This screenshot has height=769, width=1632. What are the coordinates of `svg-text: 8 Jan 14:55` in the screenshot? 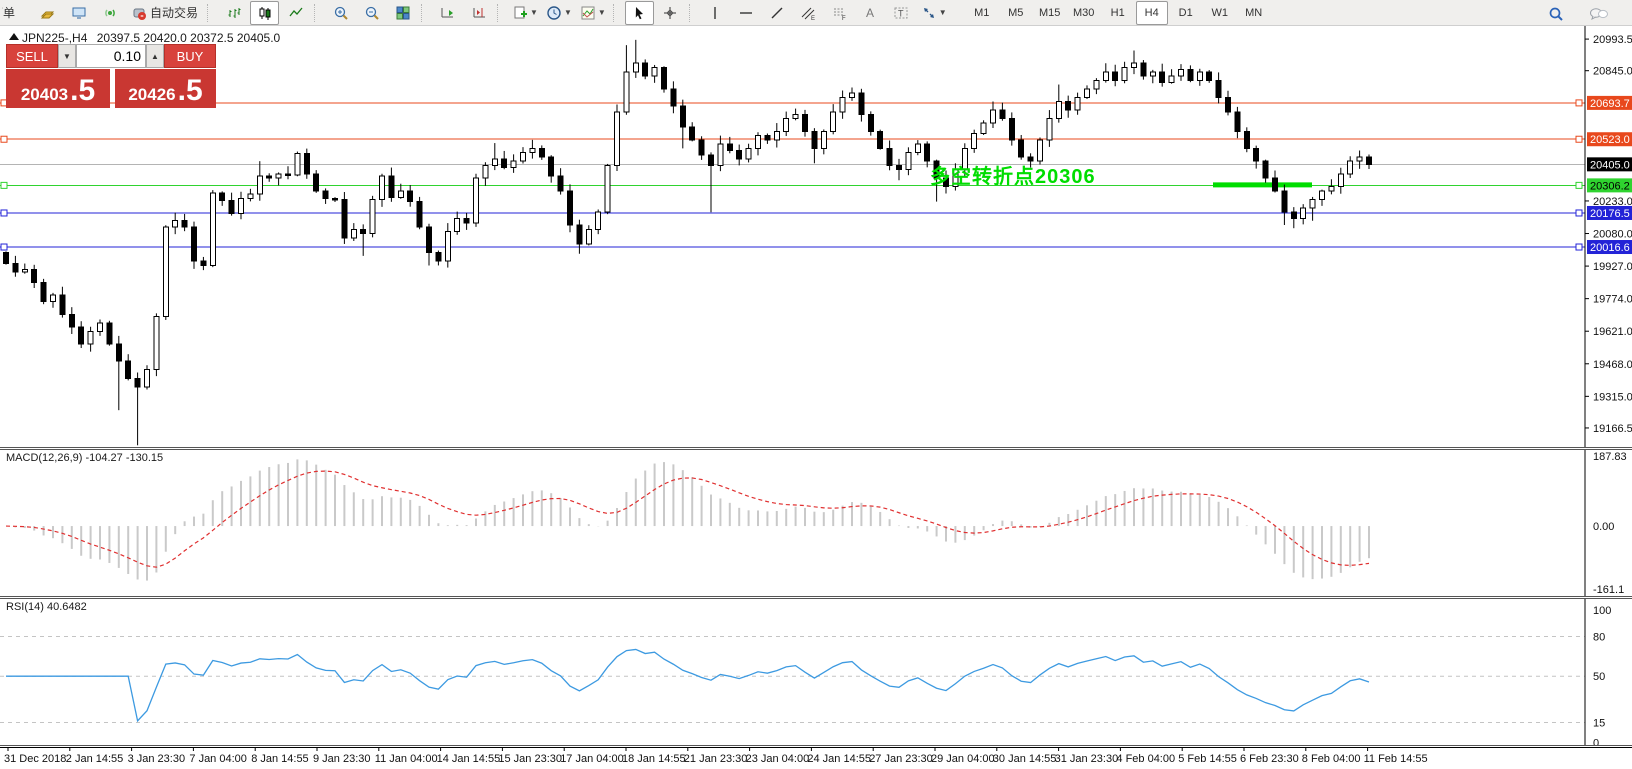 It's located at (280, 759).